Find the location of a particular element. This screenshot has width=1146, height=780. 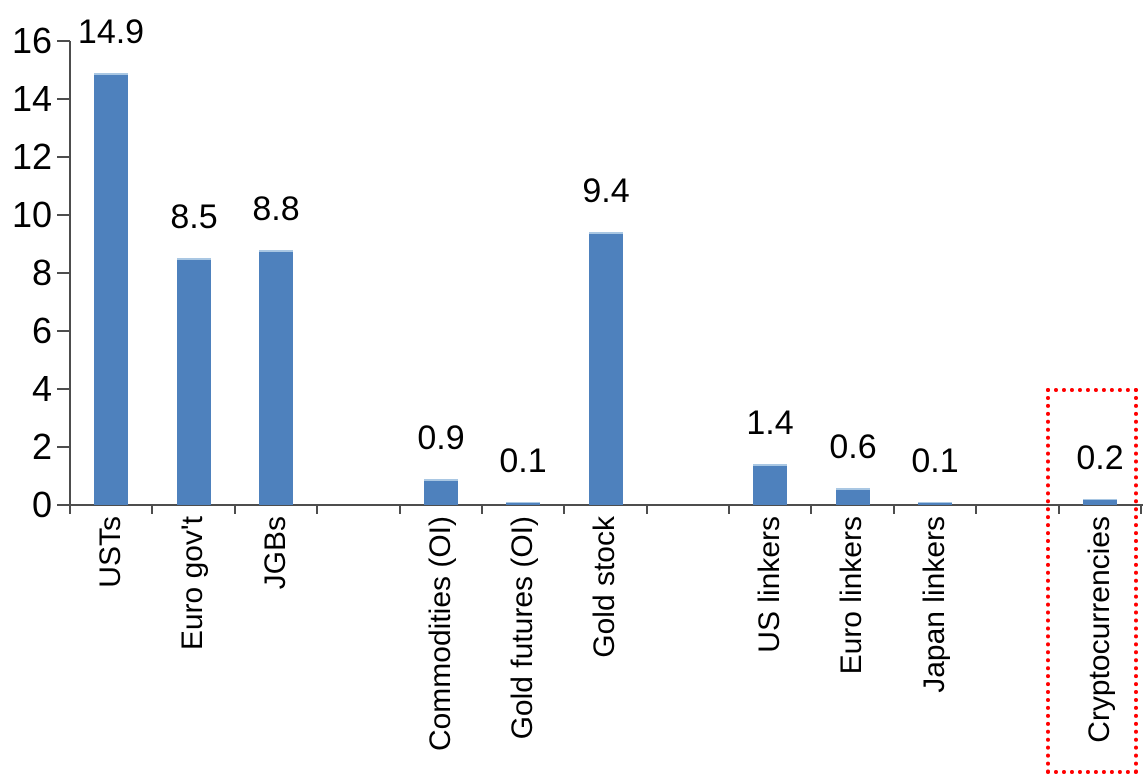

y-axis-tick-label: 10 is located at coordinates (31, 214).